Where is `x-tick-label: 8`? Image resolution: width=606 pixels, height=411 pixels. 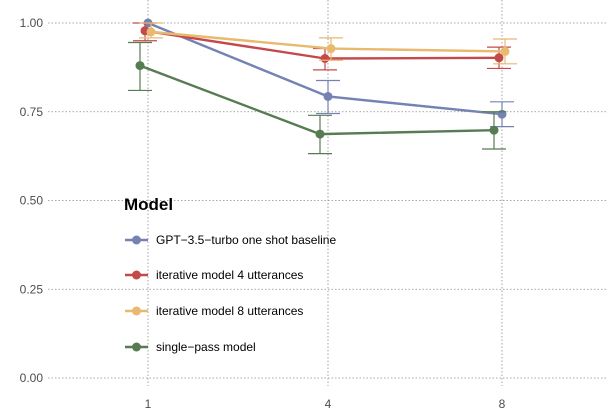 x-tick-label: 8 is located at coordinates (502, 404).